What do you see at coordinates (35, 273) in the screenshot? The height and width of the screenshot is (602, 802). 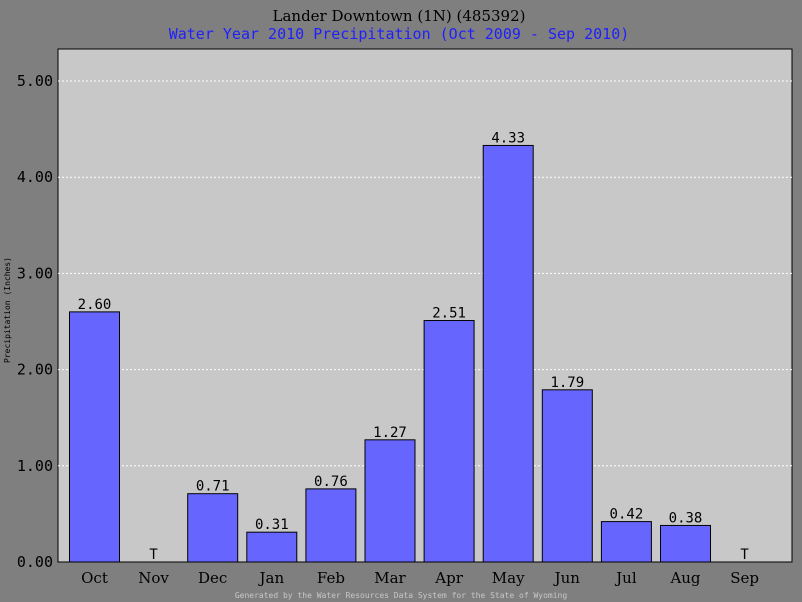 I see `y-tick-label: 3.00` at bounding box center [35, 273].